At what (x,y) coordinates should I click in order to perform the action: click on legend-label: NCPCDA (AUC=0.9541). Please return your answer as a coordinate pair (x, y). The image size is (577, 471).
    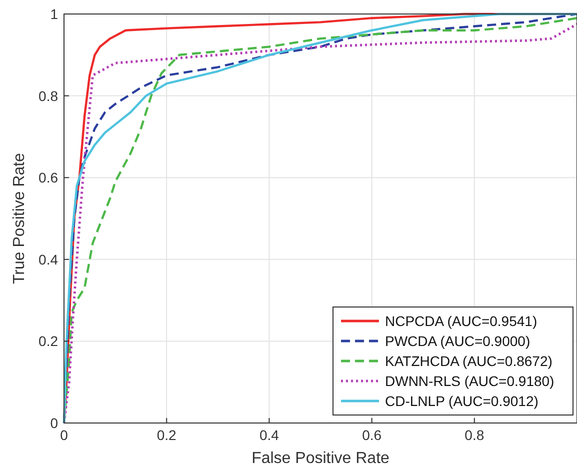
    Looking at the image, I should click on (461, 321).